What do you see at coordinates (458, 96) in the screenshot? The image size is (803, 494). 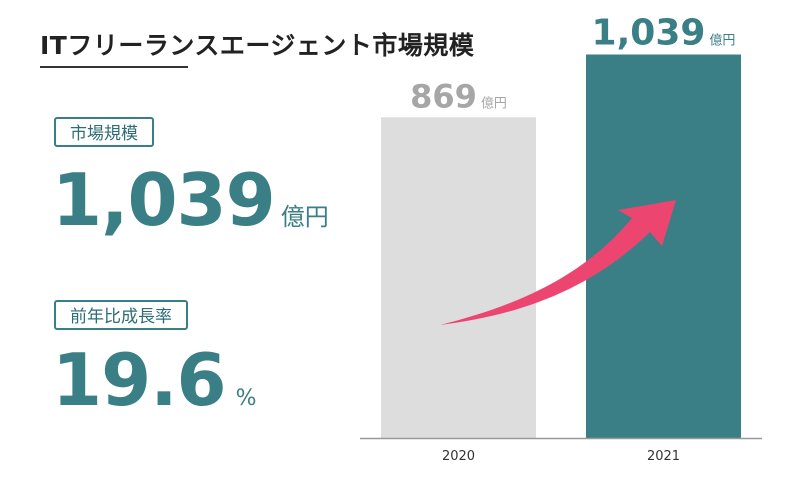 I see `bar-value-label-2020: 869 億円` at bounding box center [458, 96].